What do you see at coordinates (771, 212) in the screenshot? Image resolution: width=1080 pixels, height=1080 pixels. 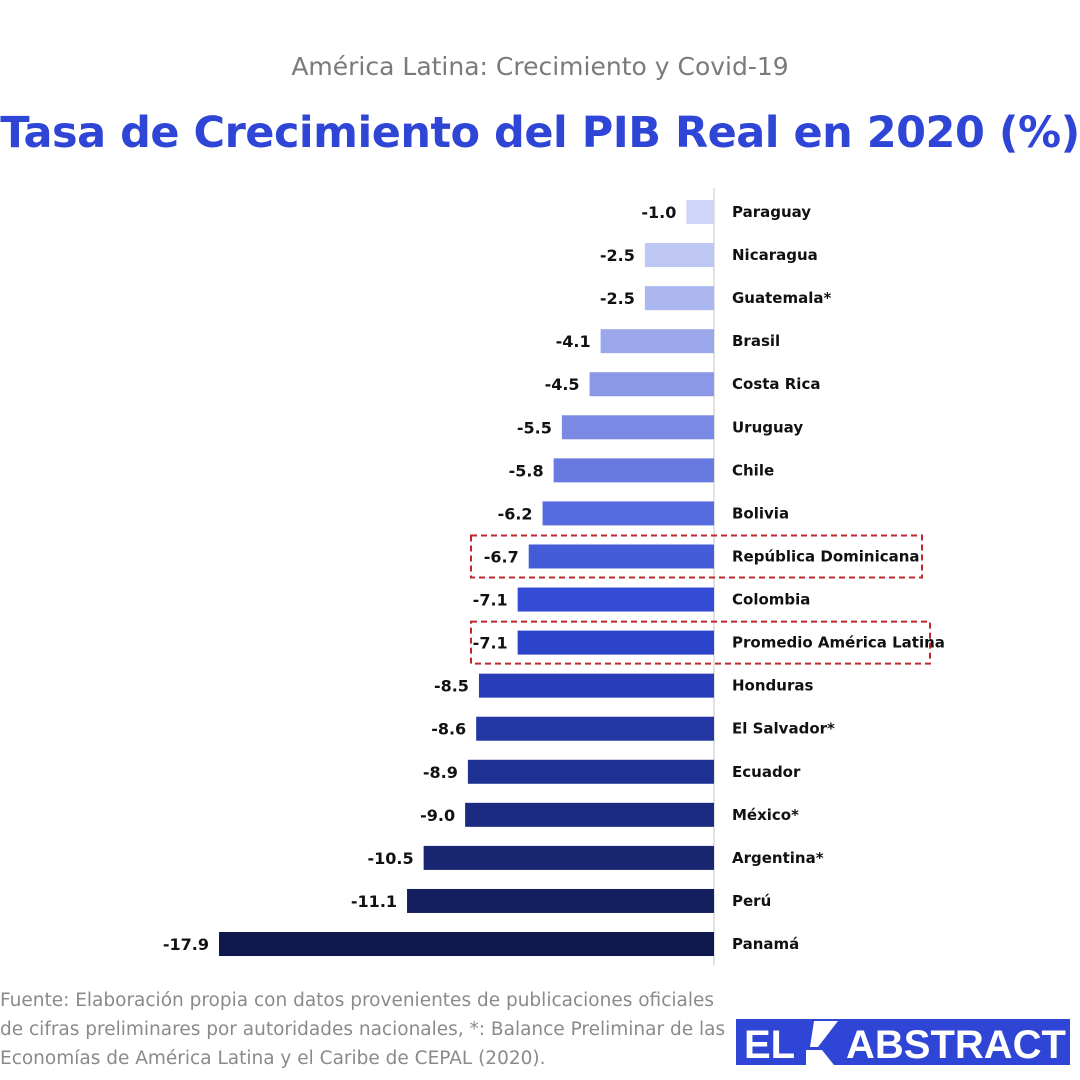 I see `category-label-0: Paraguay` at bounding box center [771, 212].